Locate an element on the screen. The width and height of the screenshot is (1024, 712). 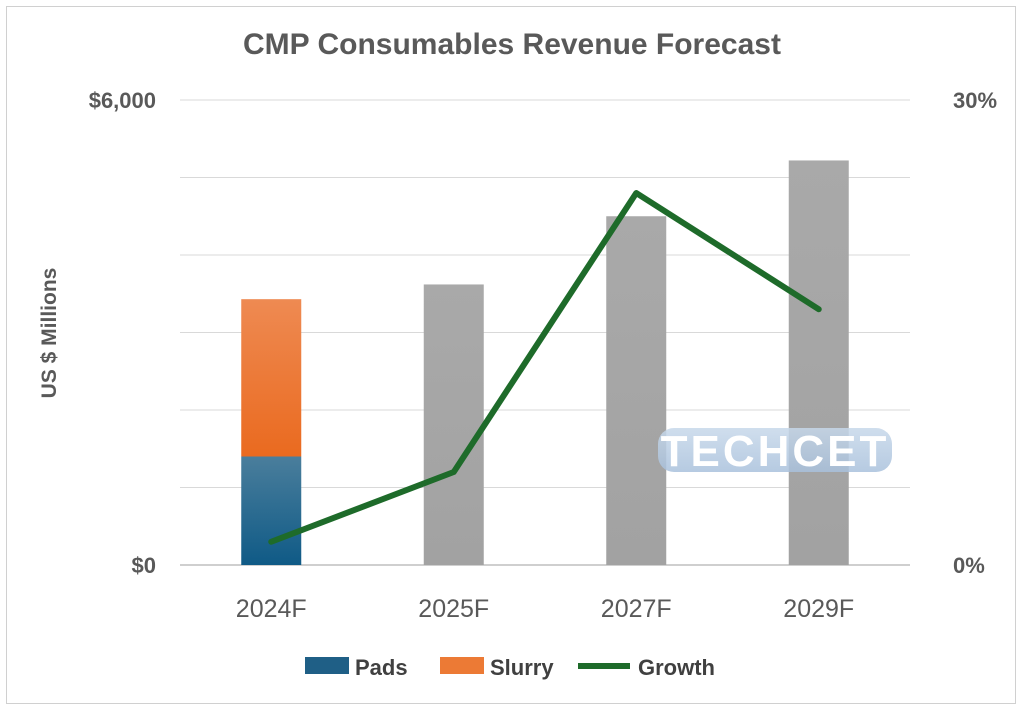
legend-label-growth: Growth is located at coordinates (676, 667).